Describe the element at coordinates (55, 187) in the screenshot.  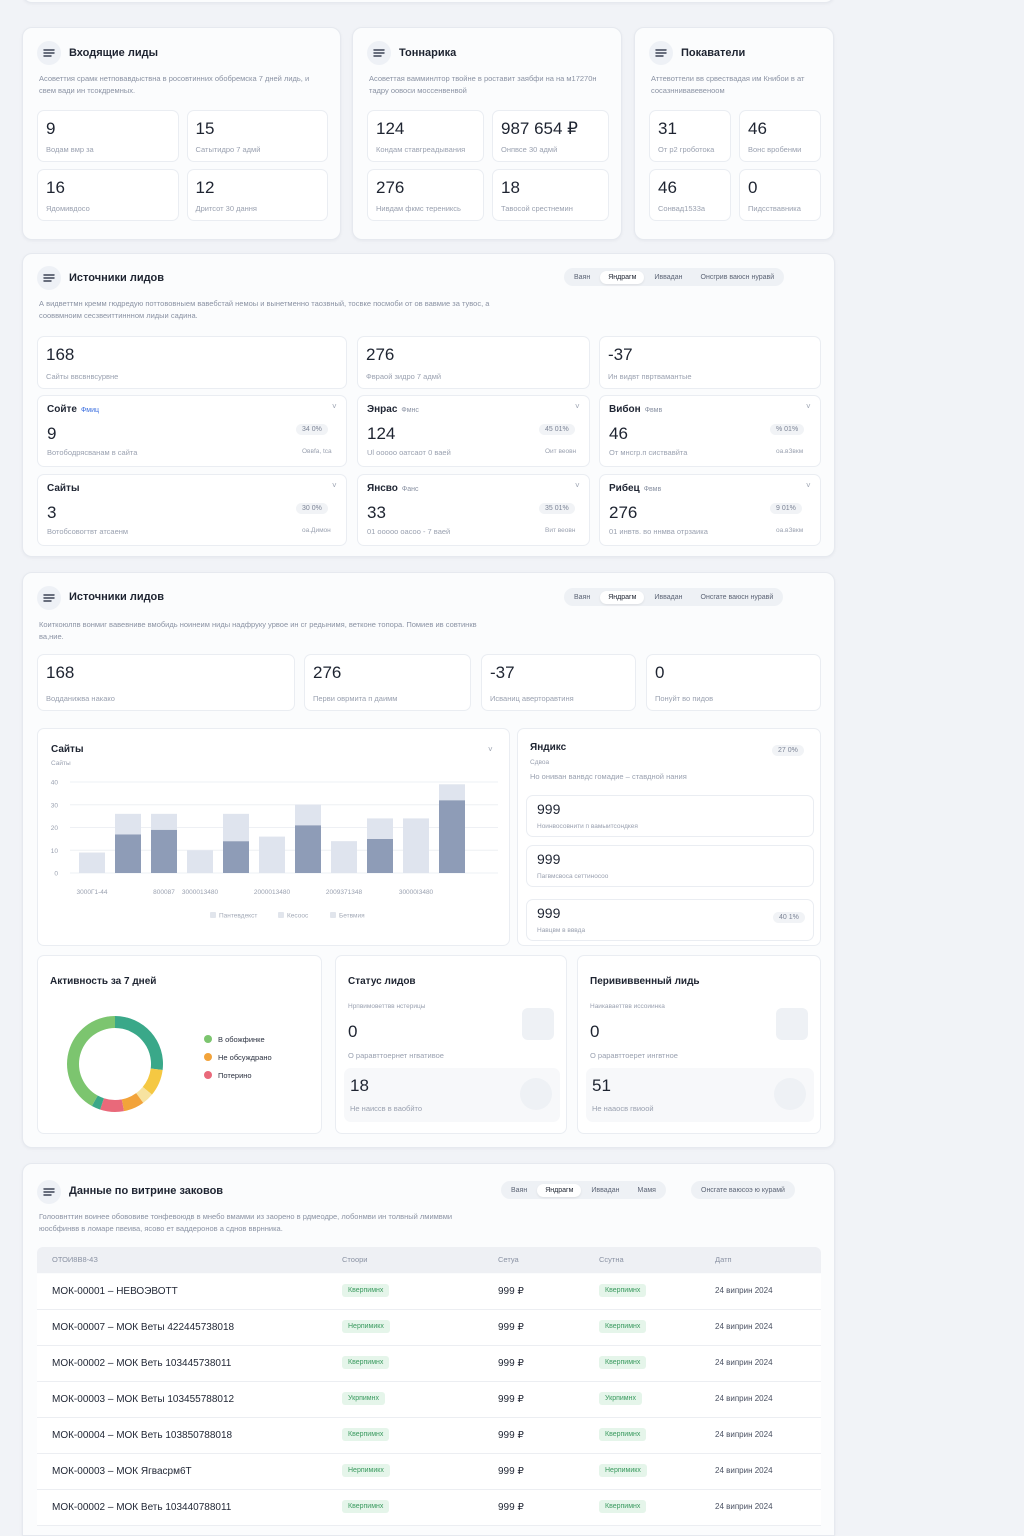
I see `stat-value: 16` at that location.